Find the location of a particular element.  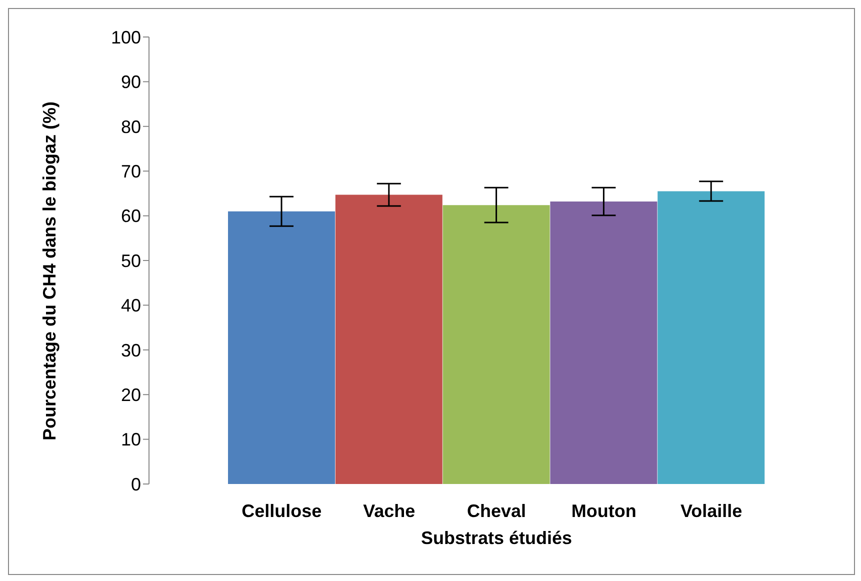

y-tick-label: 70 is located at coordinates (130, 171).